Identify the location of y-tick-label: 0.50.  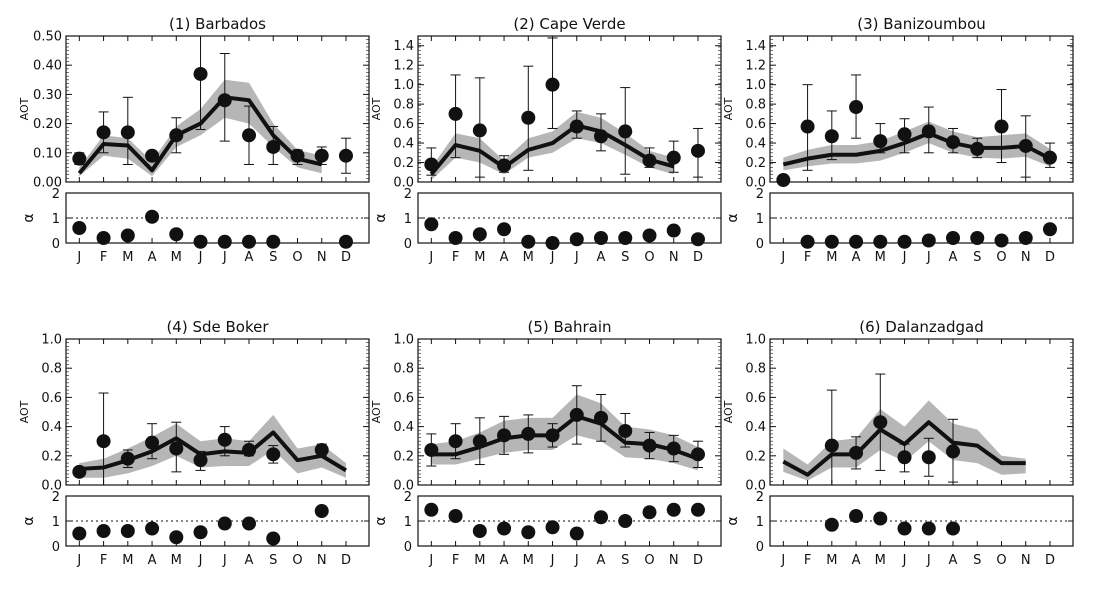
(47, 37).